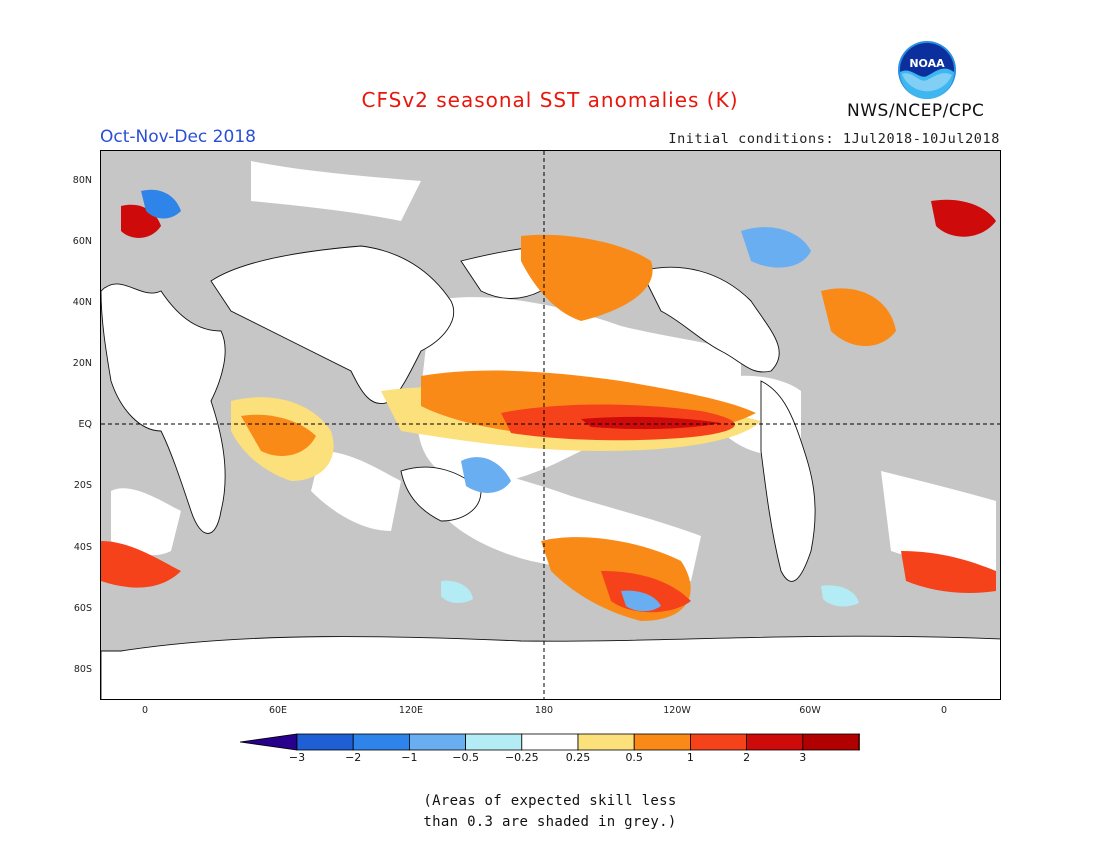 This screenshot has width=1100, height=850. Describe the element at coordinates (550, 801) in the screenshot. I see `note-line: (Areas of expected skill less` at that location.